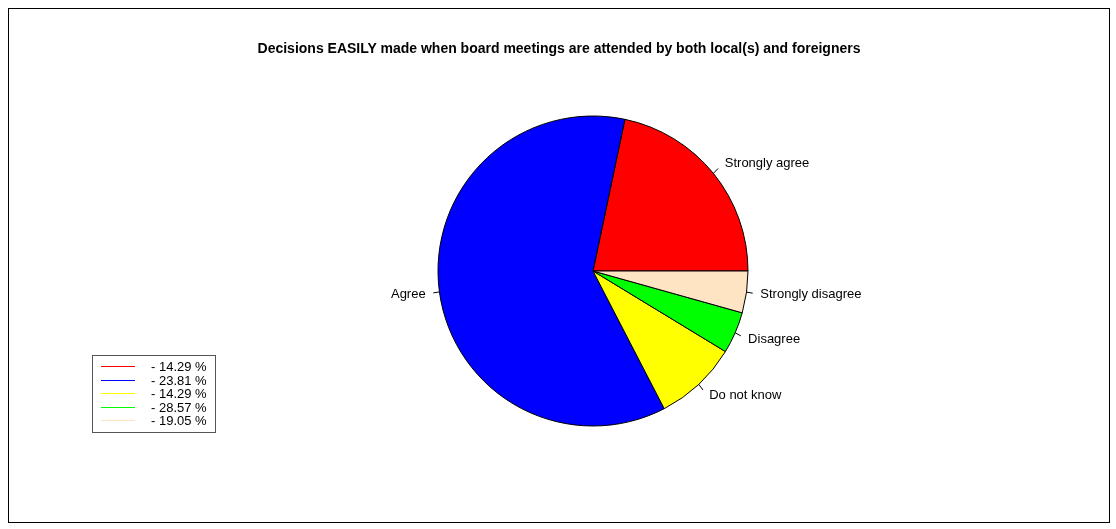 The image size is (1116, 529). Describe the element at coordinates (179, 380) in the screenshot. I see `text: - 23.81 %` at that location.